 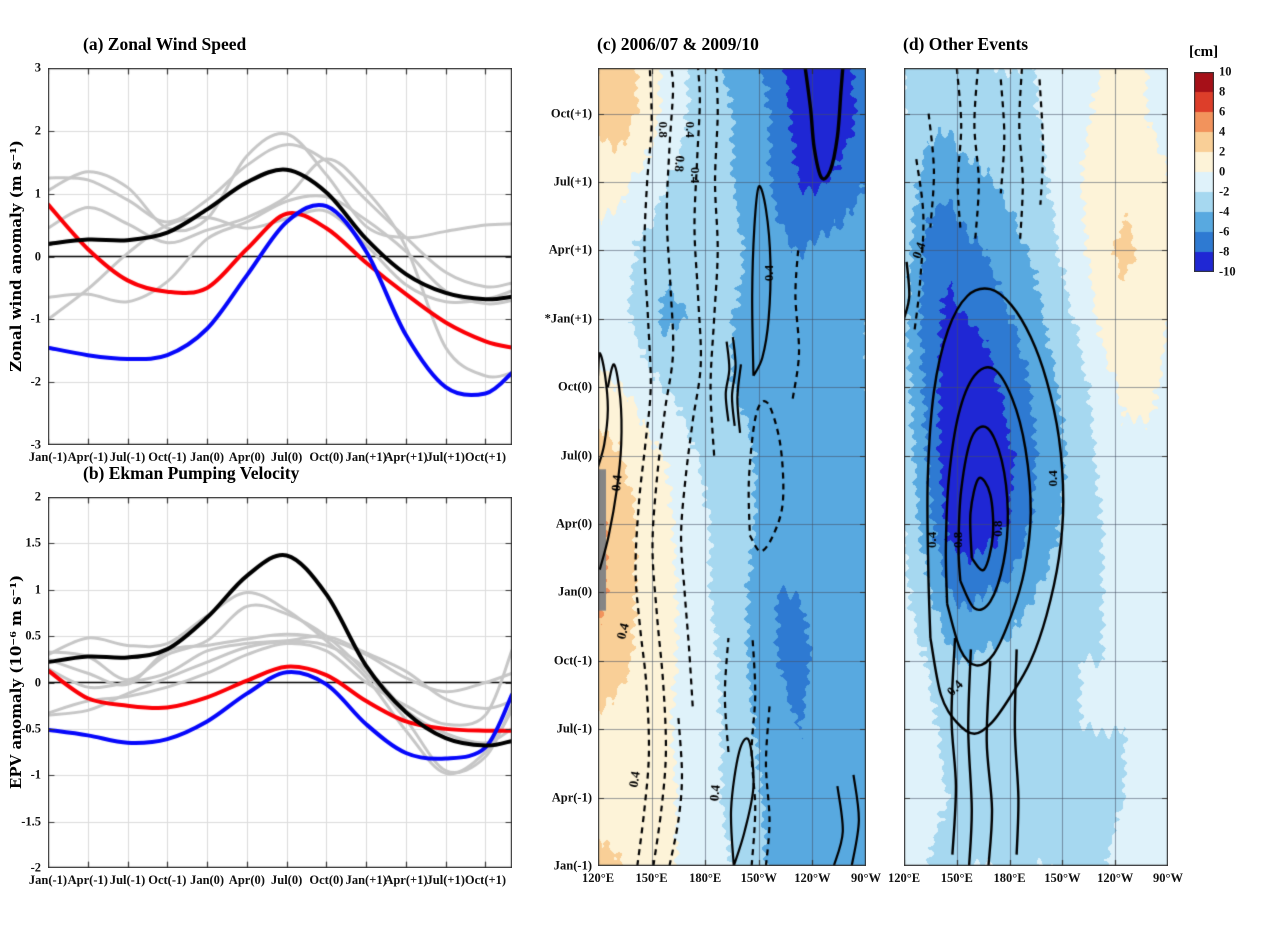 I want to click on ytick-label: 1.5, so click(x=33, y=542).